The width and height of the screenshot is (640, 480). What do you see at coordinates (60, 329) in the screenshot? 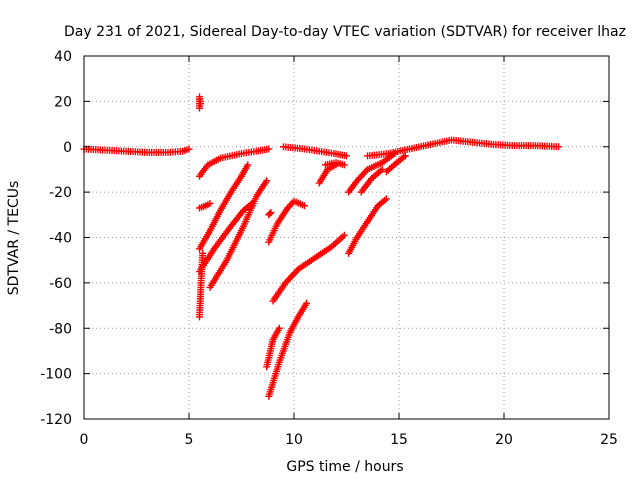
I see `y-tick-label: -80` at bounding box center [60, 329].